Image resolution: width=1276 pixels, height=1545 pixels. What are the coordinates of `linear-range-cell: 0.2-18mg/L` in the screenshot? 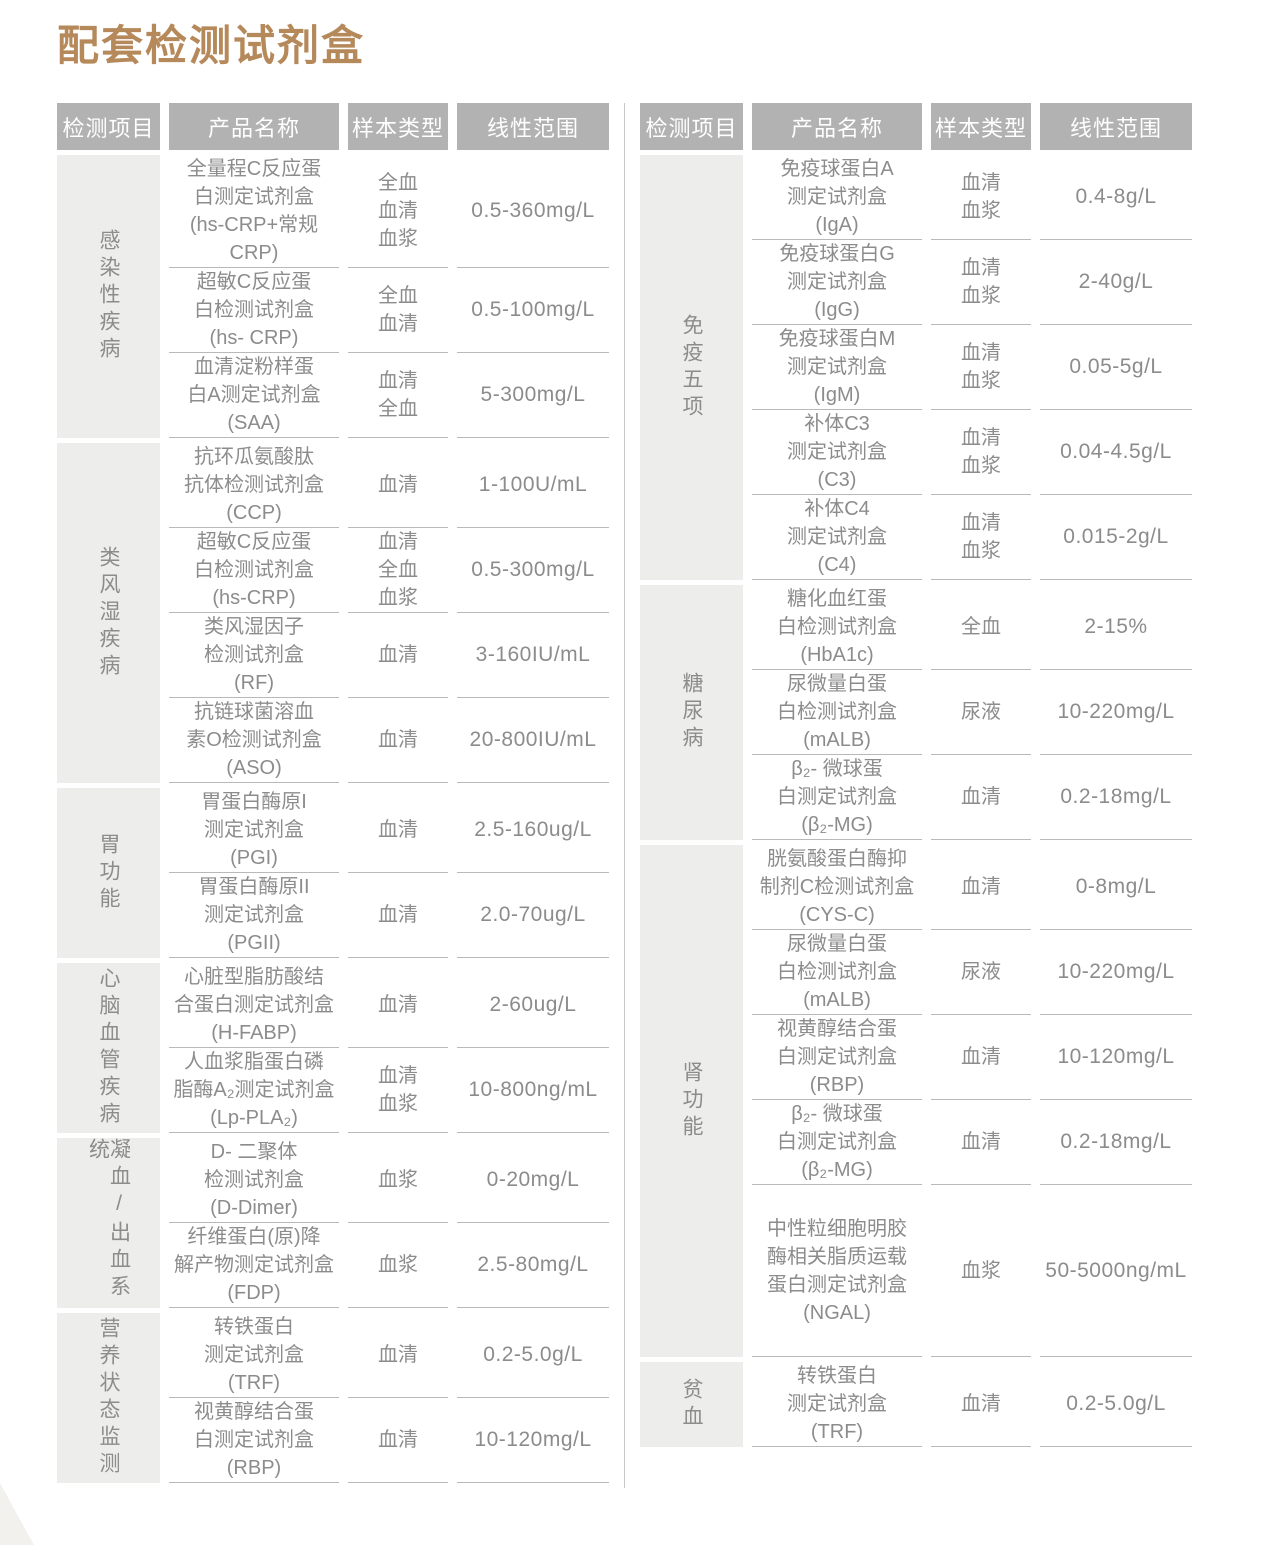 It's located at (1116, 1142).